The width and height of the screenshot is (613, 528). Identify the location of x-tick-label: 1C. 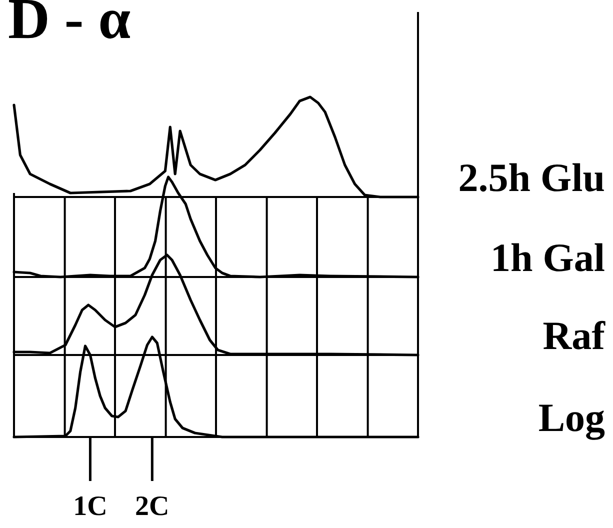
(90, 506).